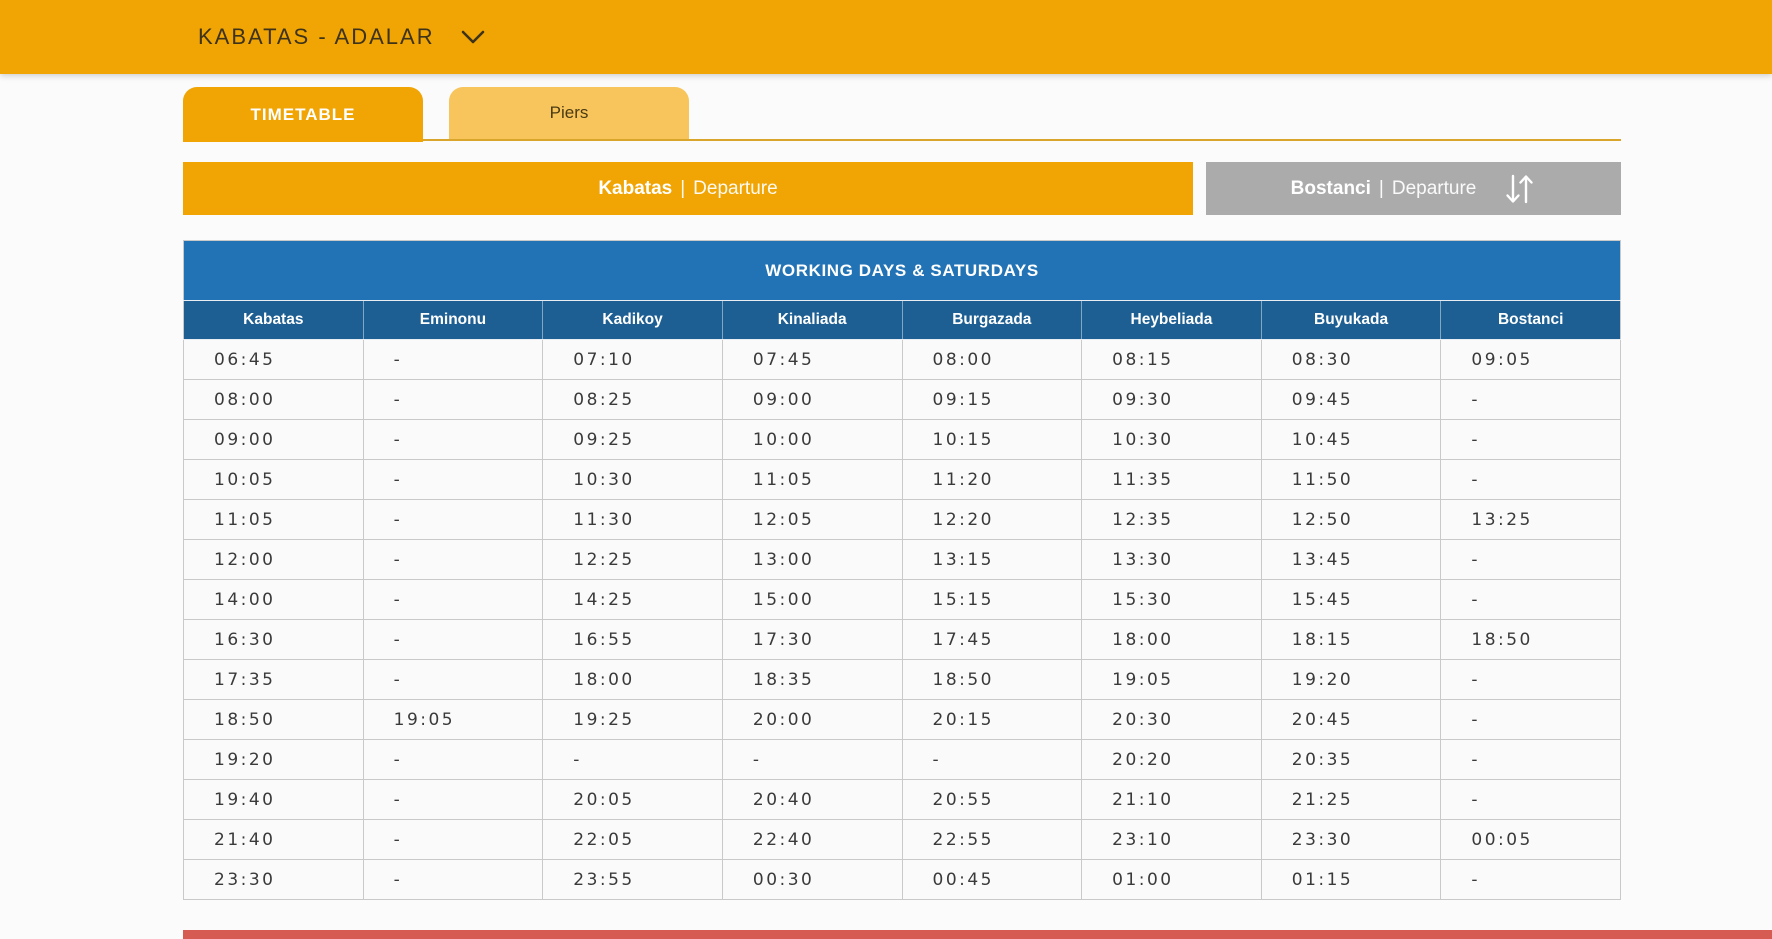  What do you see at coordinates (273, 639) in the screenshot?
I see `time-cell: 16:30` at bounding box center [273, 639].